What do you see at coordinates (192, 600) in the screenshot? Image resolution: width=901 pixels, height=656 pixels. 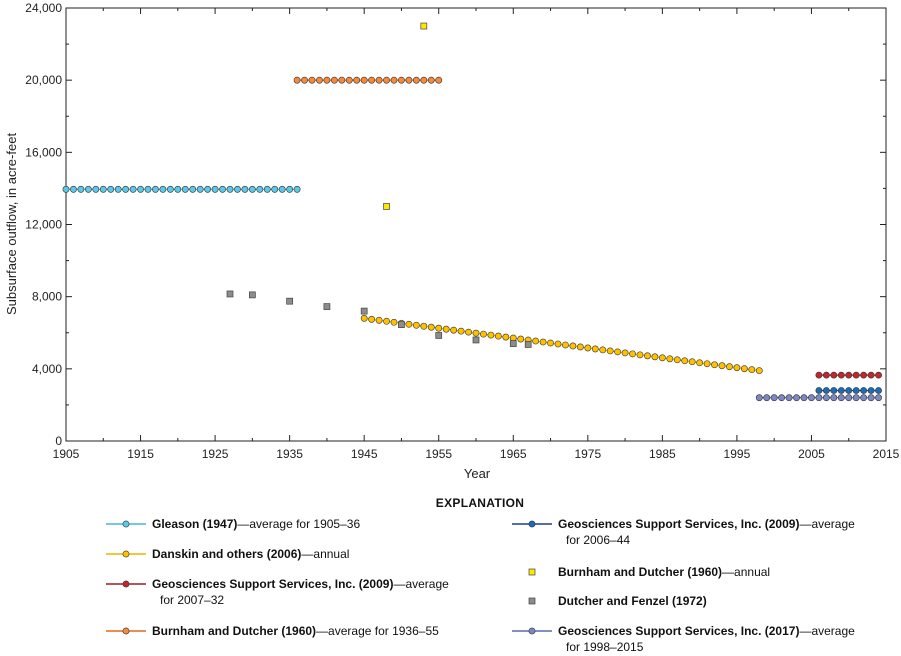 I see `legend-label-line2: for 2007–32` at bounding box center [192, 600].